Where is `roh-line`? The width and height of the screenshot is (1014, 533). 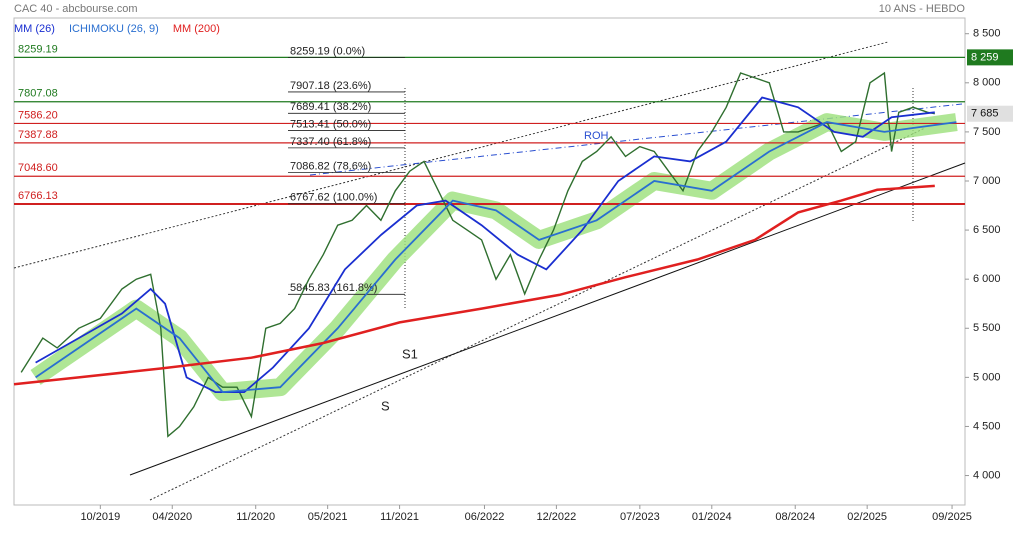 roh-line is located at coordinates (636, 139).